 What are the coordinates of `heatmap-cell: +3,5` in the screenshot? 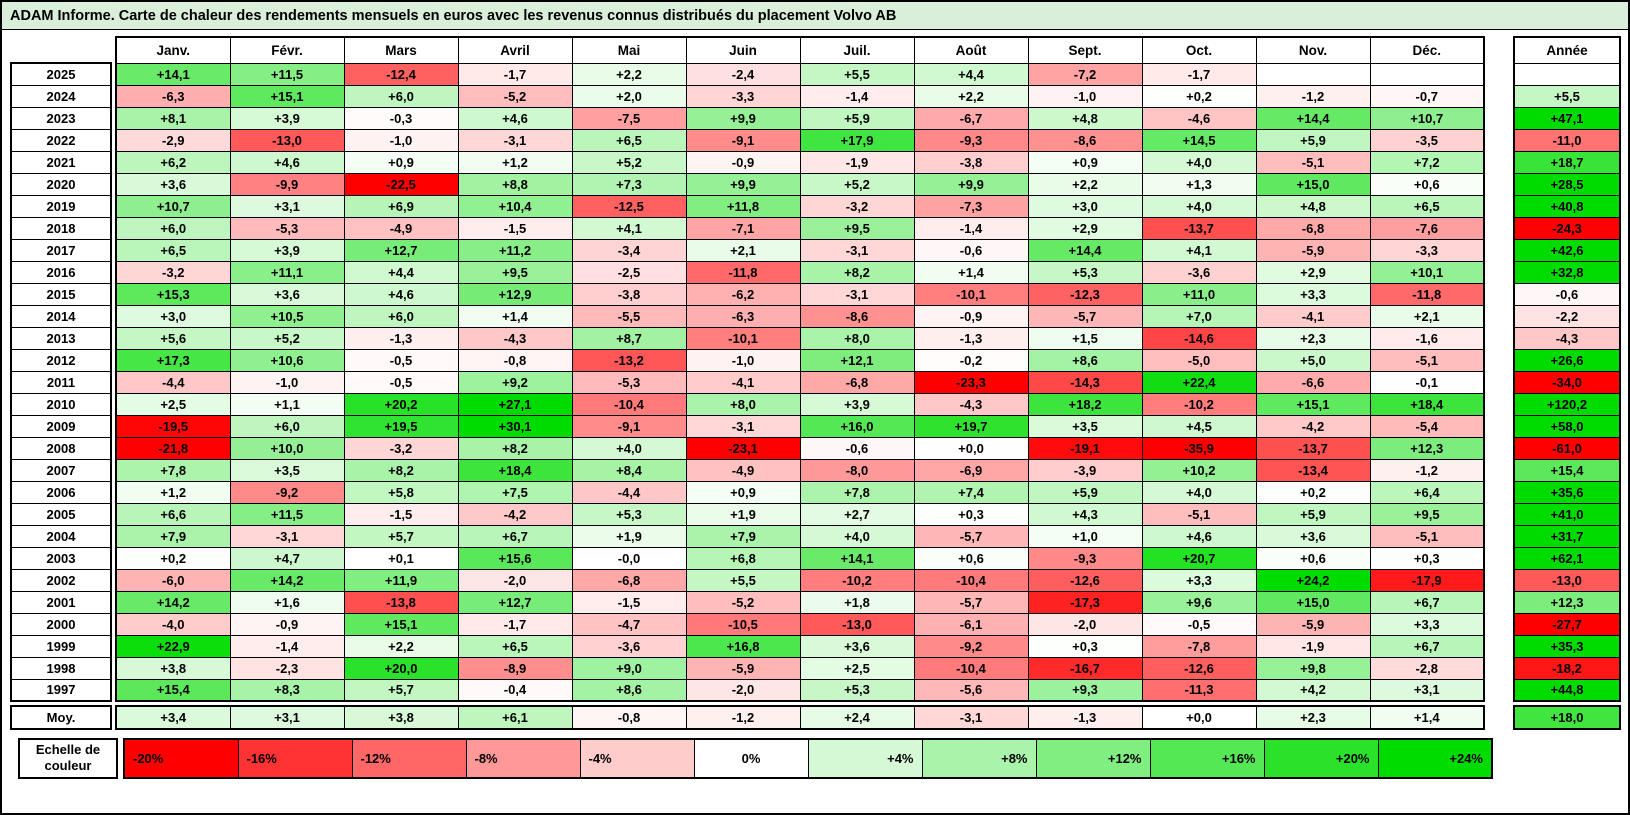 It's located at (1085, 426).